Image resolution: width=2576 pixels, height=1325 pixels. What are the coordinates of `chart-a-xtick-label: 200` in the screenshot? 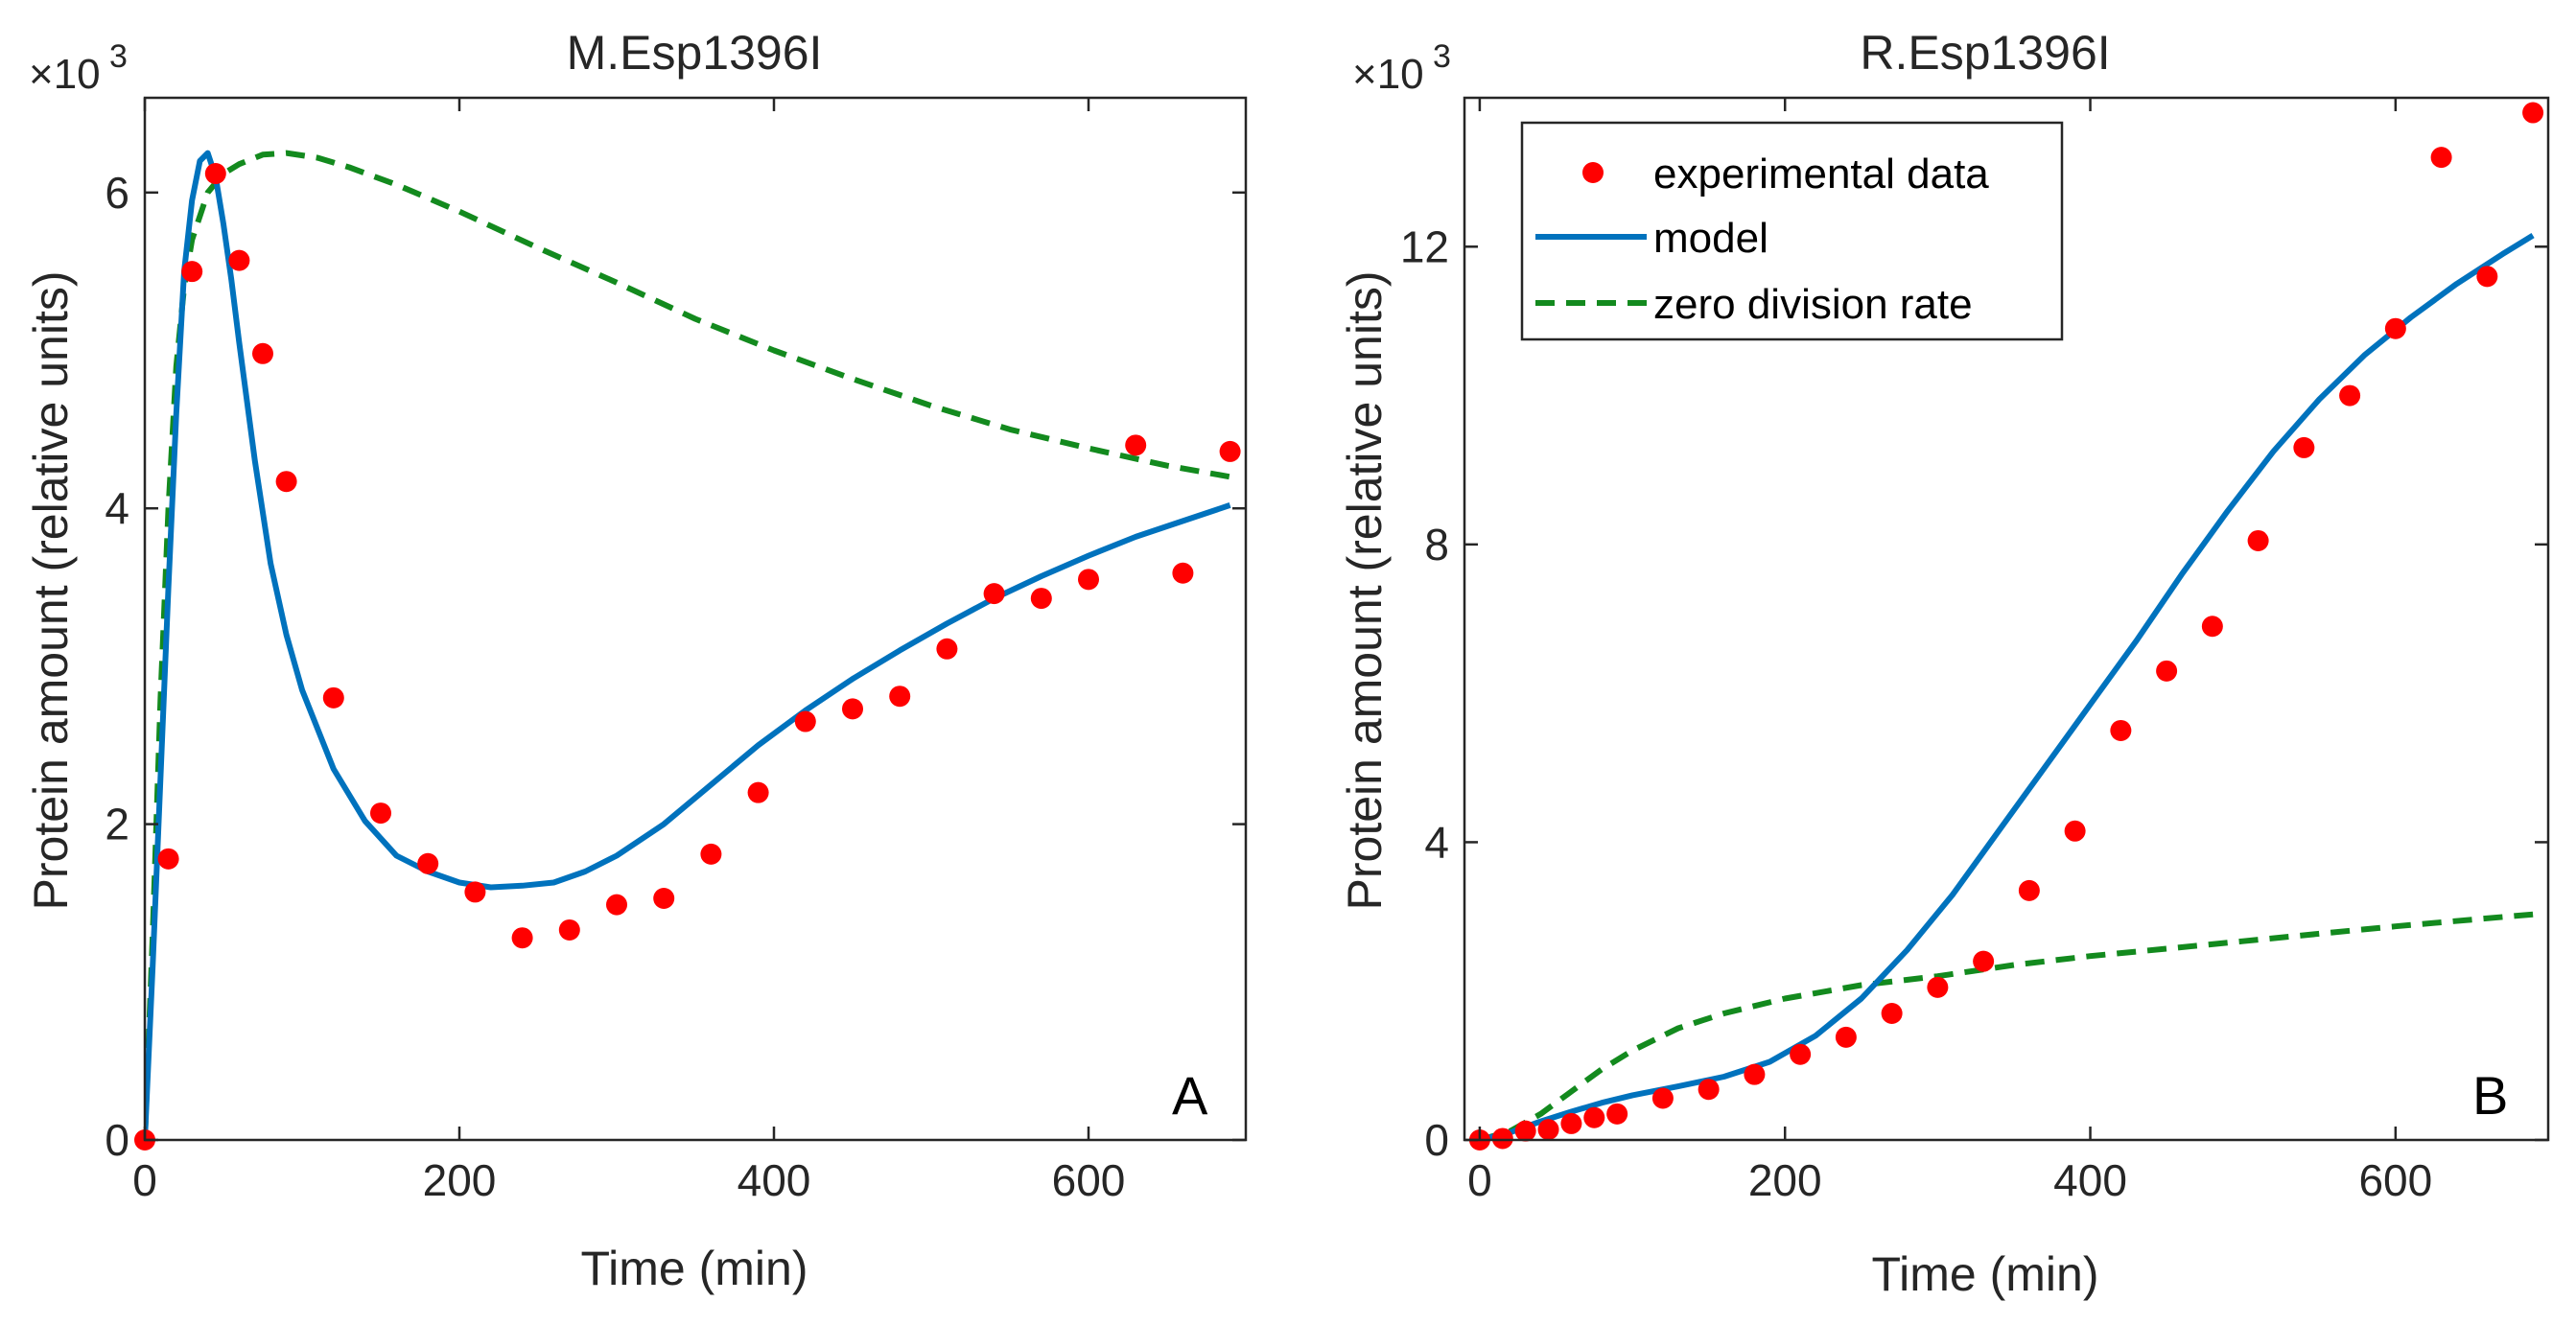 It's located at (460, 1180).